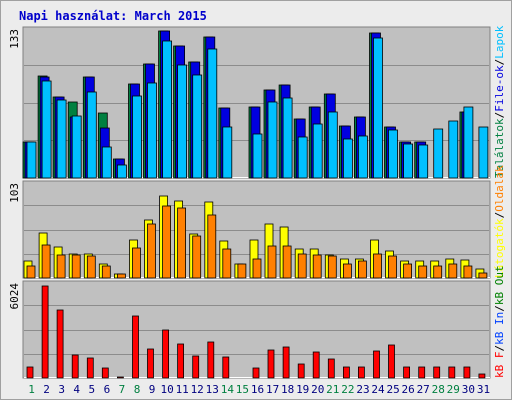  I want to click on legend-part-middle-2: Oldalak, so click(499, 188).